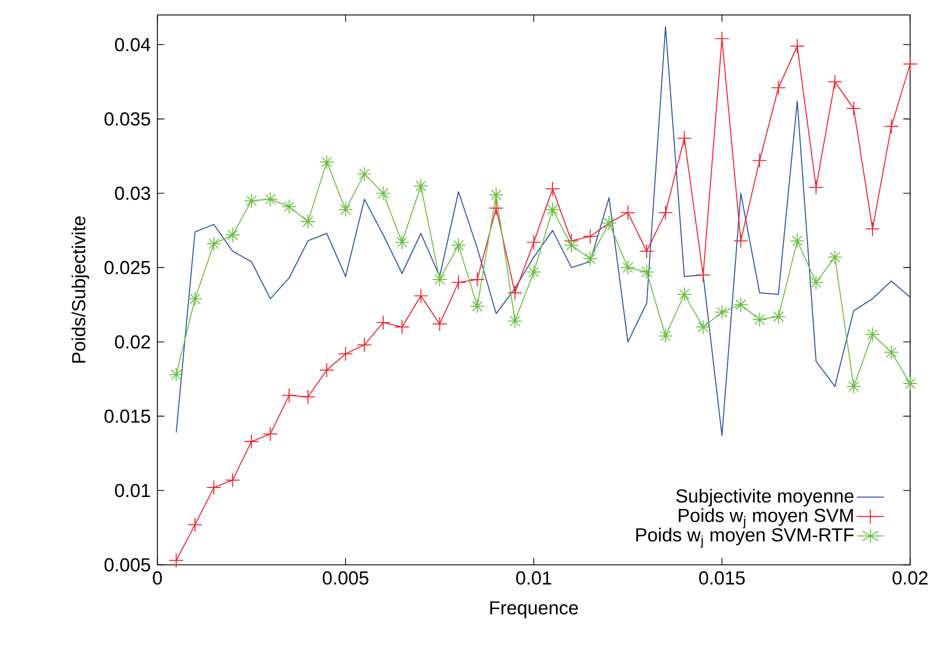 This screenshot has height=645, width=940. Describe the element at coordinates (132, 45) in the screenshot. I see `y-tick-label: 0.04` at that location.